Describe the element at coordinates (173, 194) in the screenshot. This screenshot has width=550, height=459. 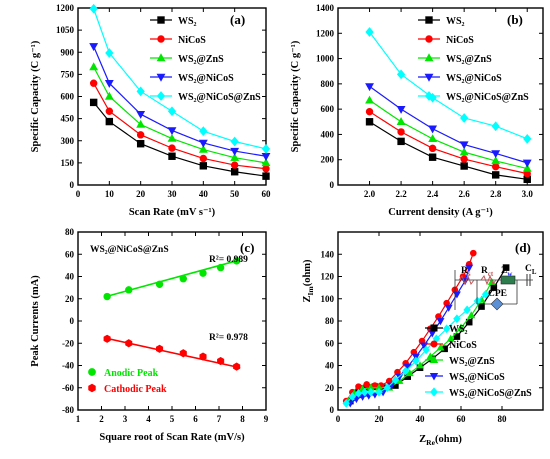
I see `x-tick-label: 30` at that location.